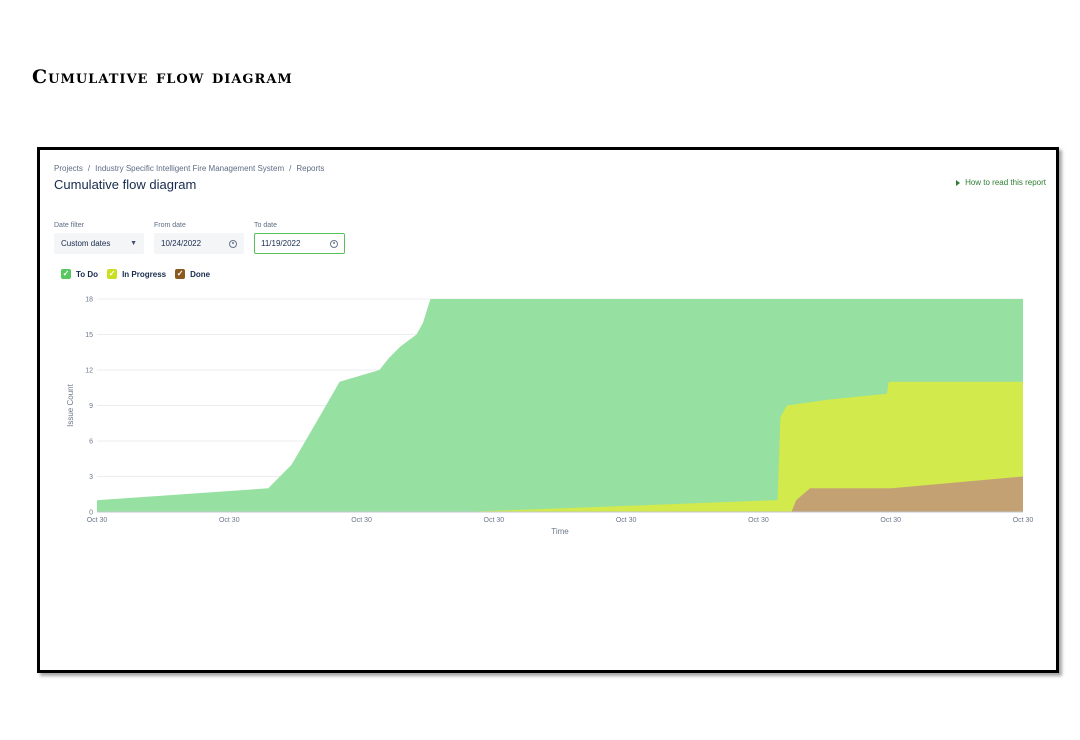  What do you see at coordinates (91, 406) in the screenshot?
I see `y-tick-label: 9` at bounding box center [91, 406].